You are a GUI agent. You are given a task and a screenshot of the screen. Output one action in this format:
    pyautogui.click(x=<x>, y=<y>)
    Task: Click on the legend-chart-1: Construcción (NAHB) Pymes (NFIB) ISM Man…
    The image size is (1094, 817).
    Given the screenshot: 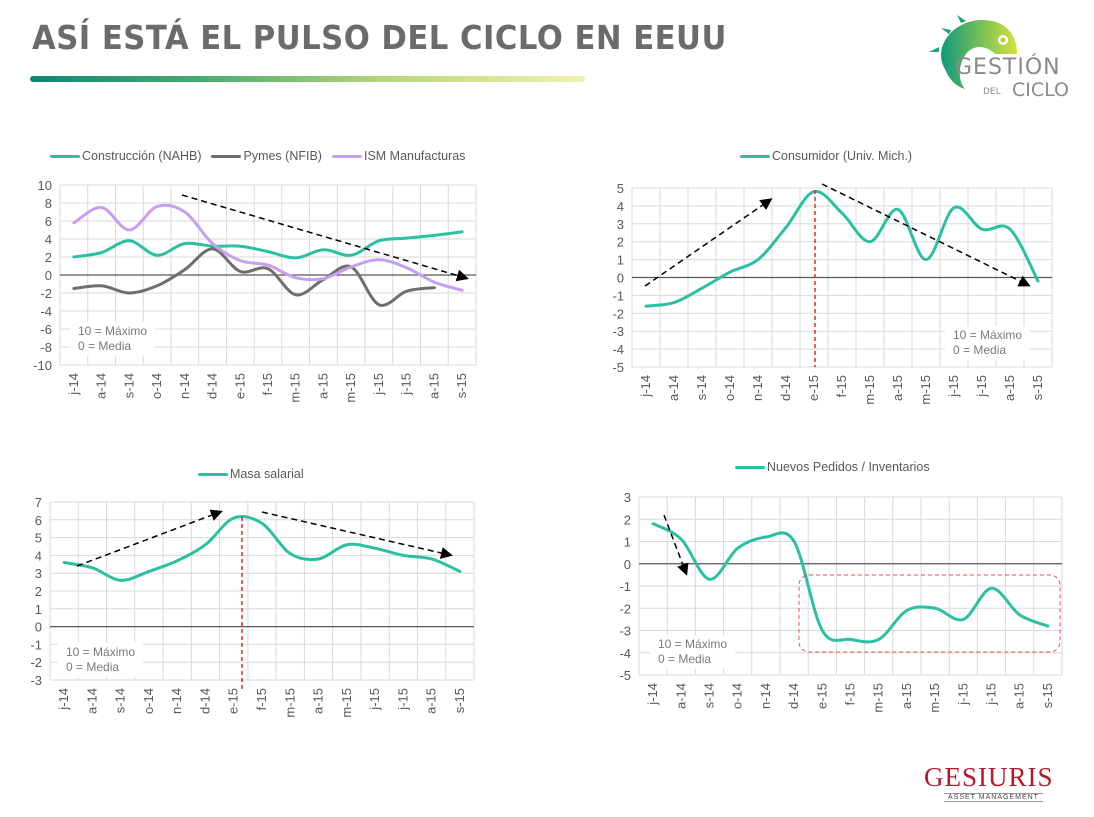 What is the action you would take?
    pyautogui.click(x=257, y=156)
    